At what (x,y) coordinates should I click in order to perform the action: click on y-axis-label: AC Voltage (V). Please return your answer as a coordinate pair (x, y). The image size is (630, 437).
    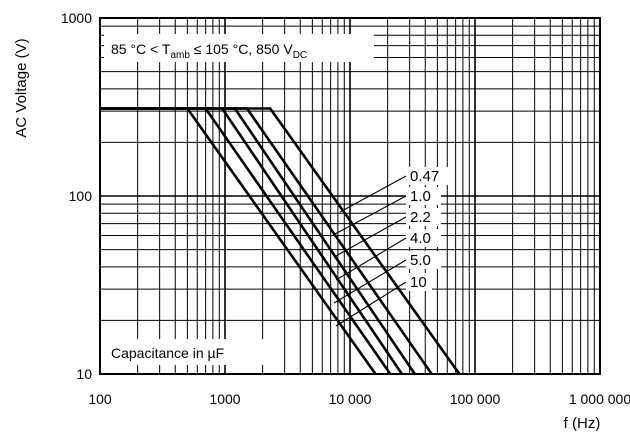
    Looking at the image, I should click on (21, 87).